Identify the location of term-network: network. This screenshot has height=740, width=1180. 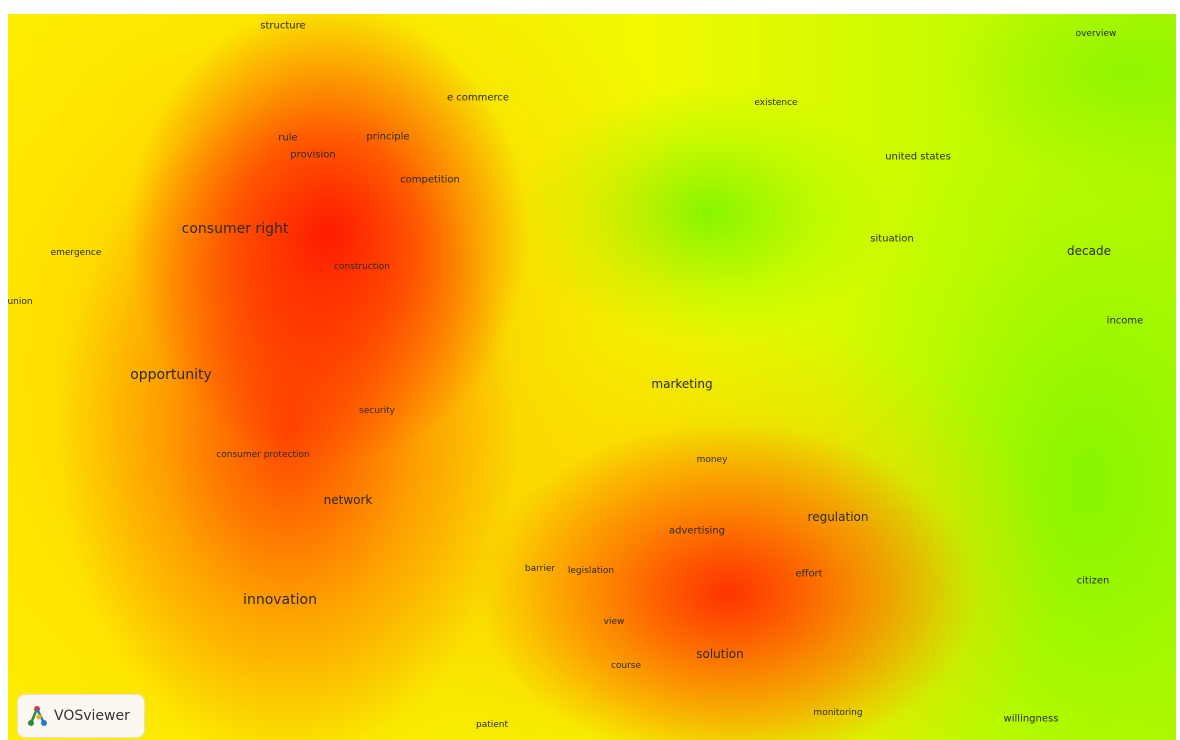
(348, 500).